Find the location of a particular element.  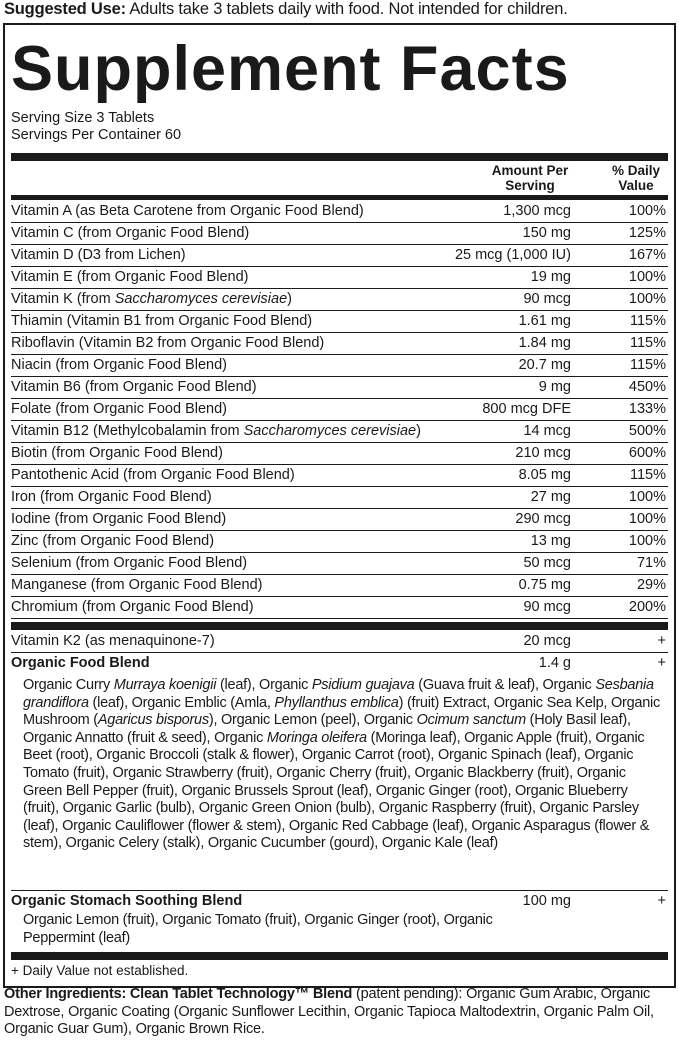

nutrient-amount: 150 mg is located at coordinates (546, 233).